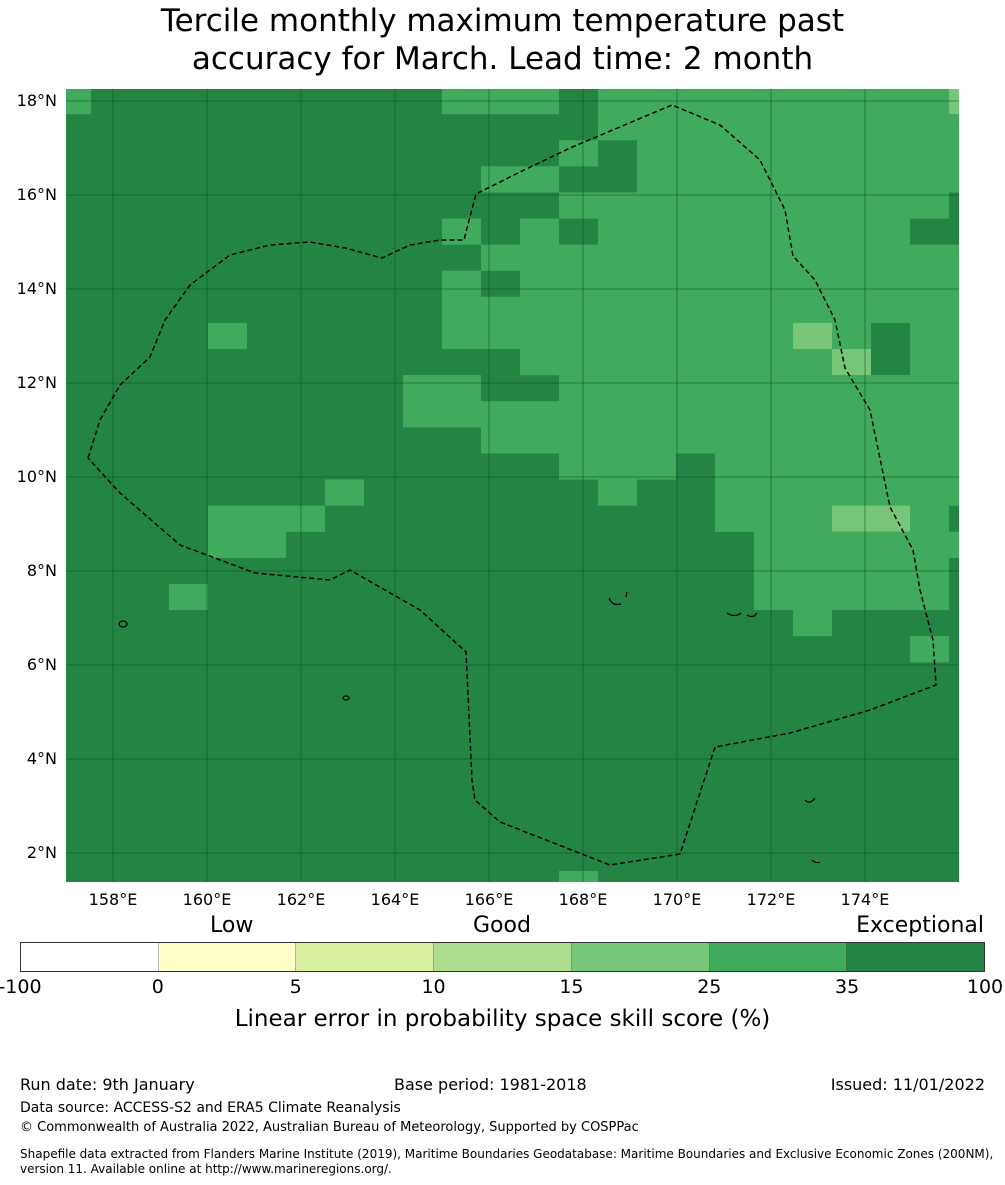 The width and height of the screenshot is (1005, 1185). I want to click on longitude-label: 174°E, so click(865, 899).